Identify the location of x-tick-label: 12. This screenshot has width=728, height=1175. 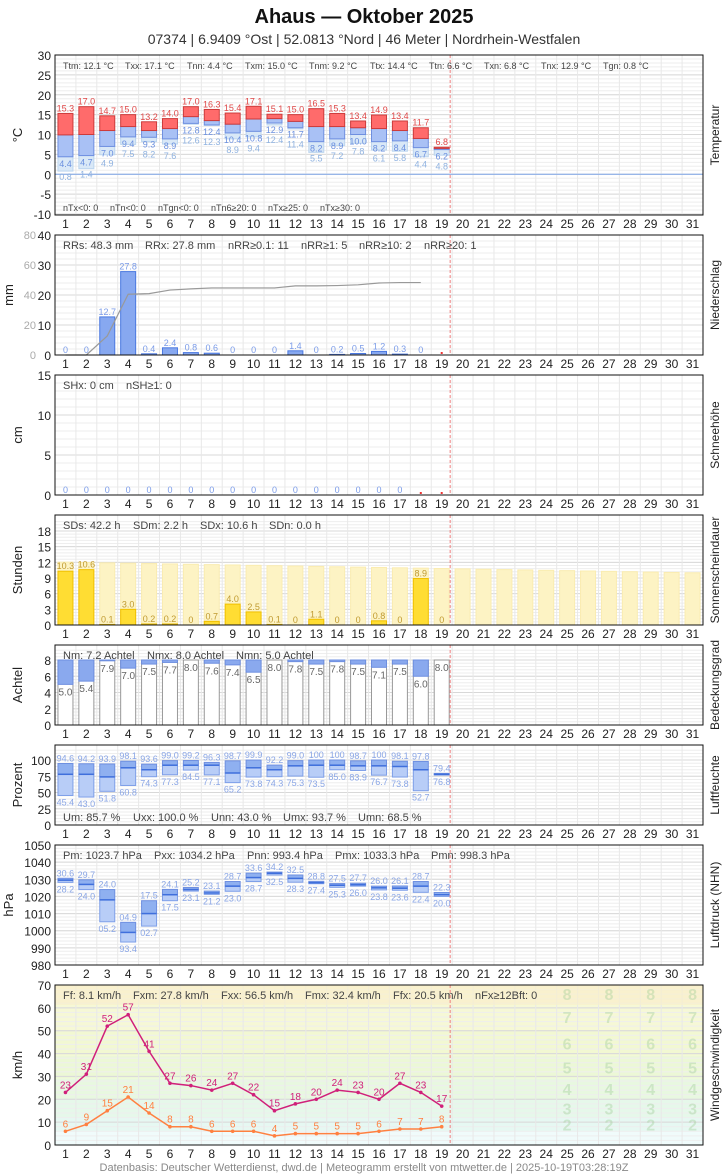
(296, 834).